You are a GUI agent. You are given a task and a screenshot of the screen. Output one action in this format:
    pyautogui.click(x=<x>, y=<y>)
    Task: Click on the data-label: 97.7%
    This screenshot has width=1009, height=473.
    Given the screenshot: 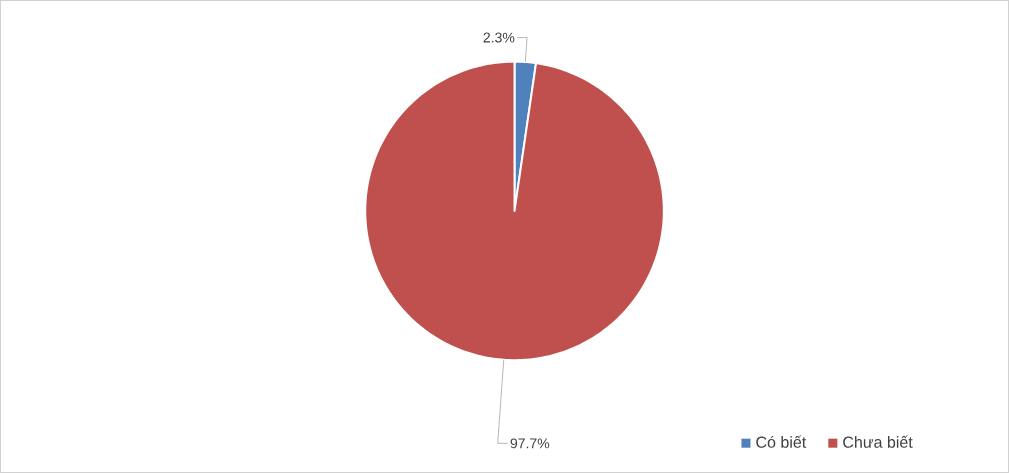 What is the action you would take?
    pyautogui.click(x=530, y=443)
    